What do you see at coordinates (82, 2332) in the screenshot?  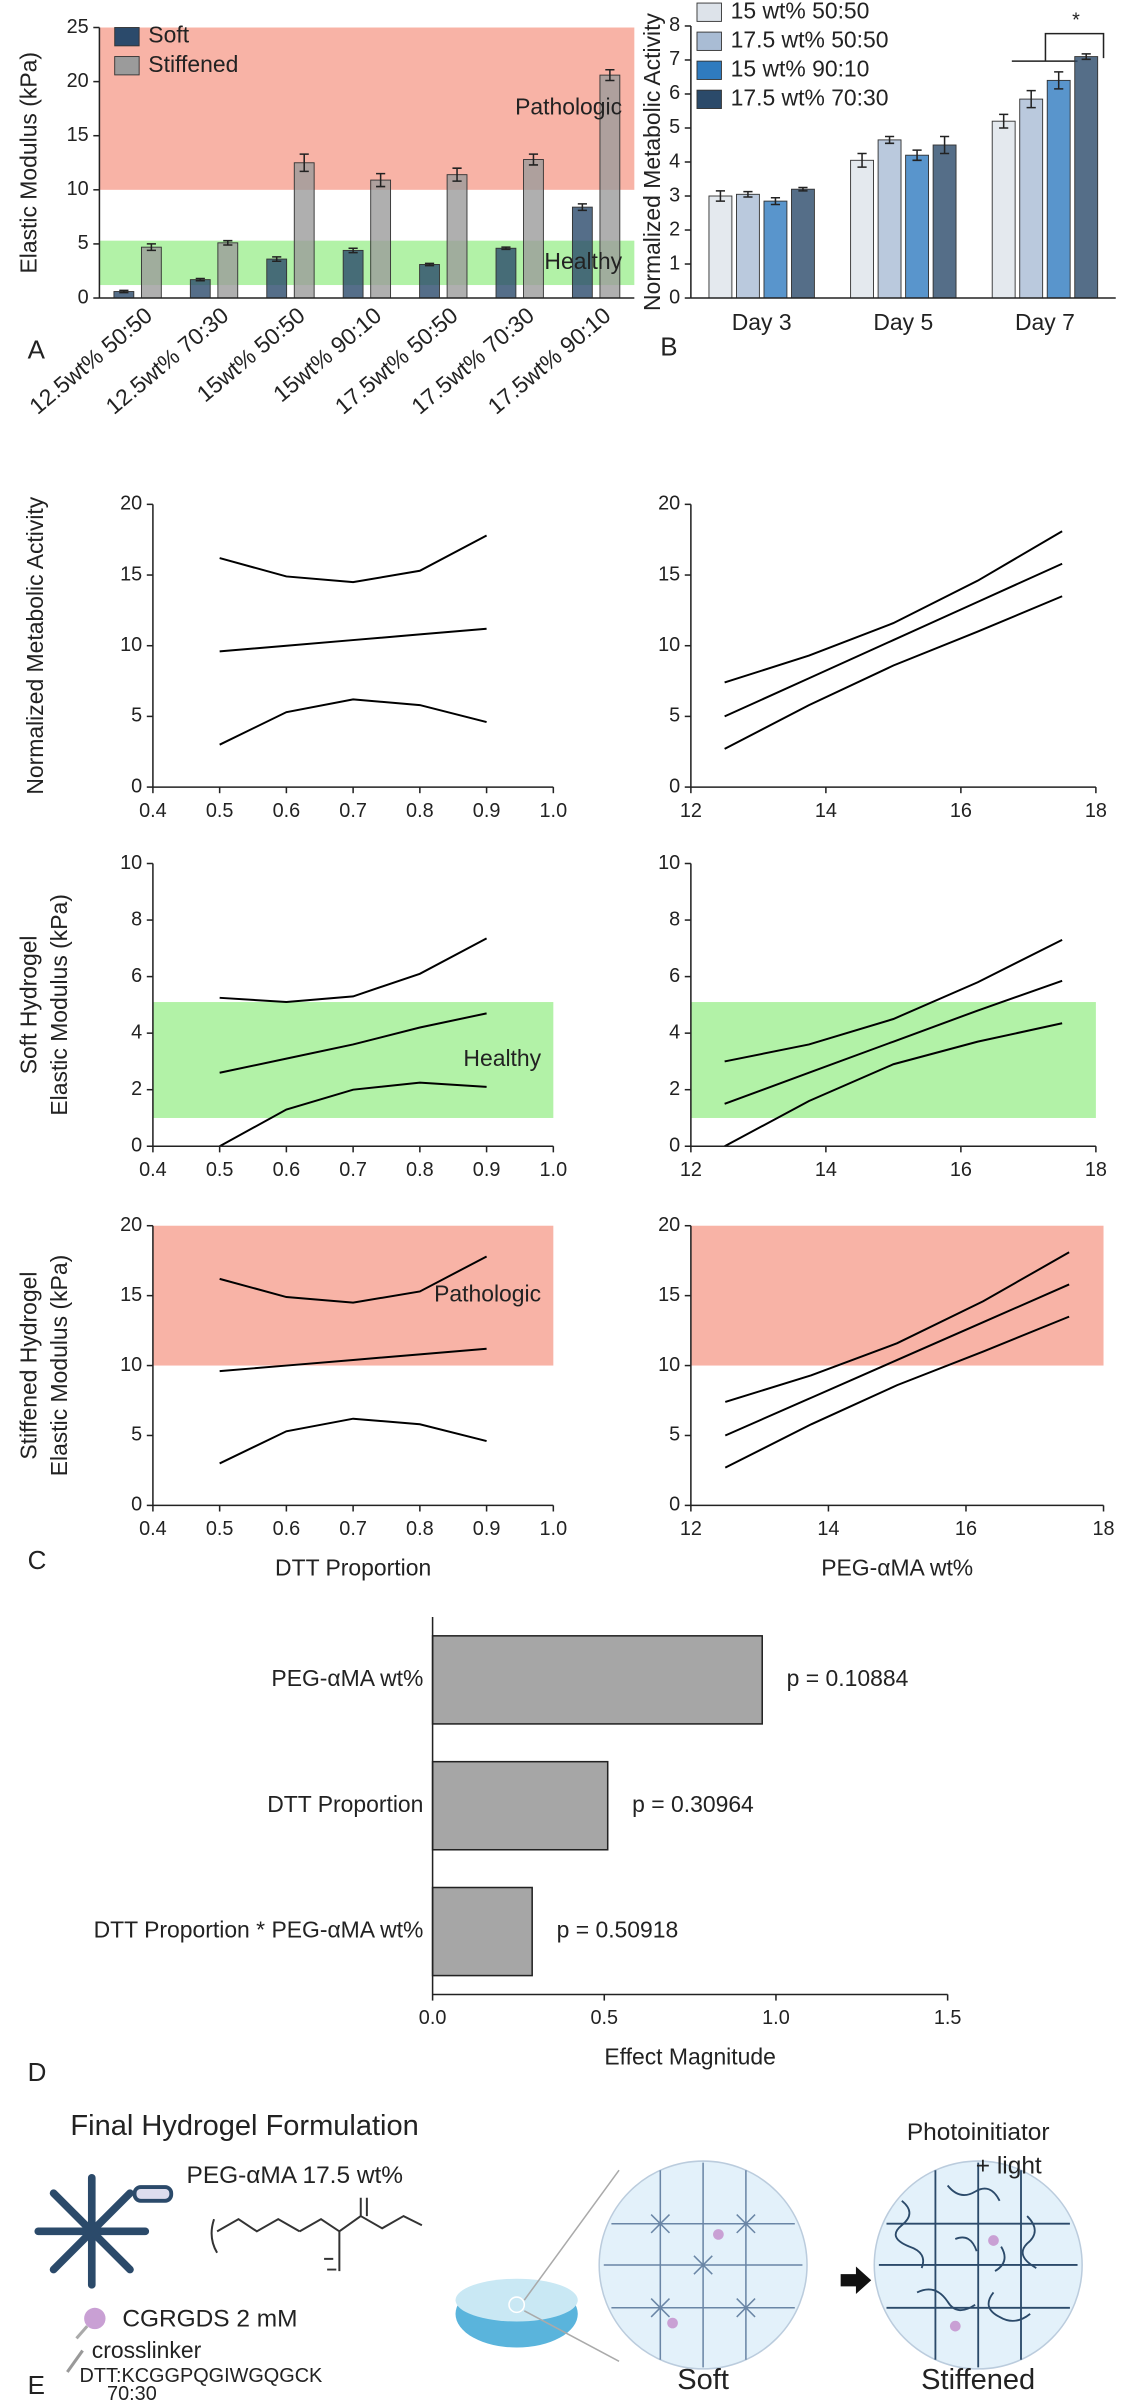 I see `peptide-tail` at bounding box center [82, 2332].